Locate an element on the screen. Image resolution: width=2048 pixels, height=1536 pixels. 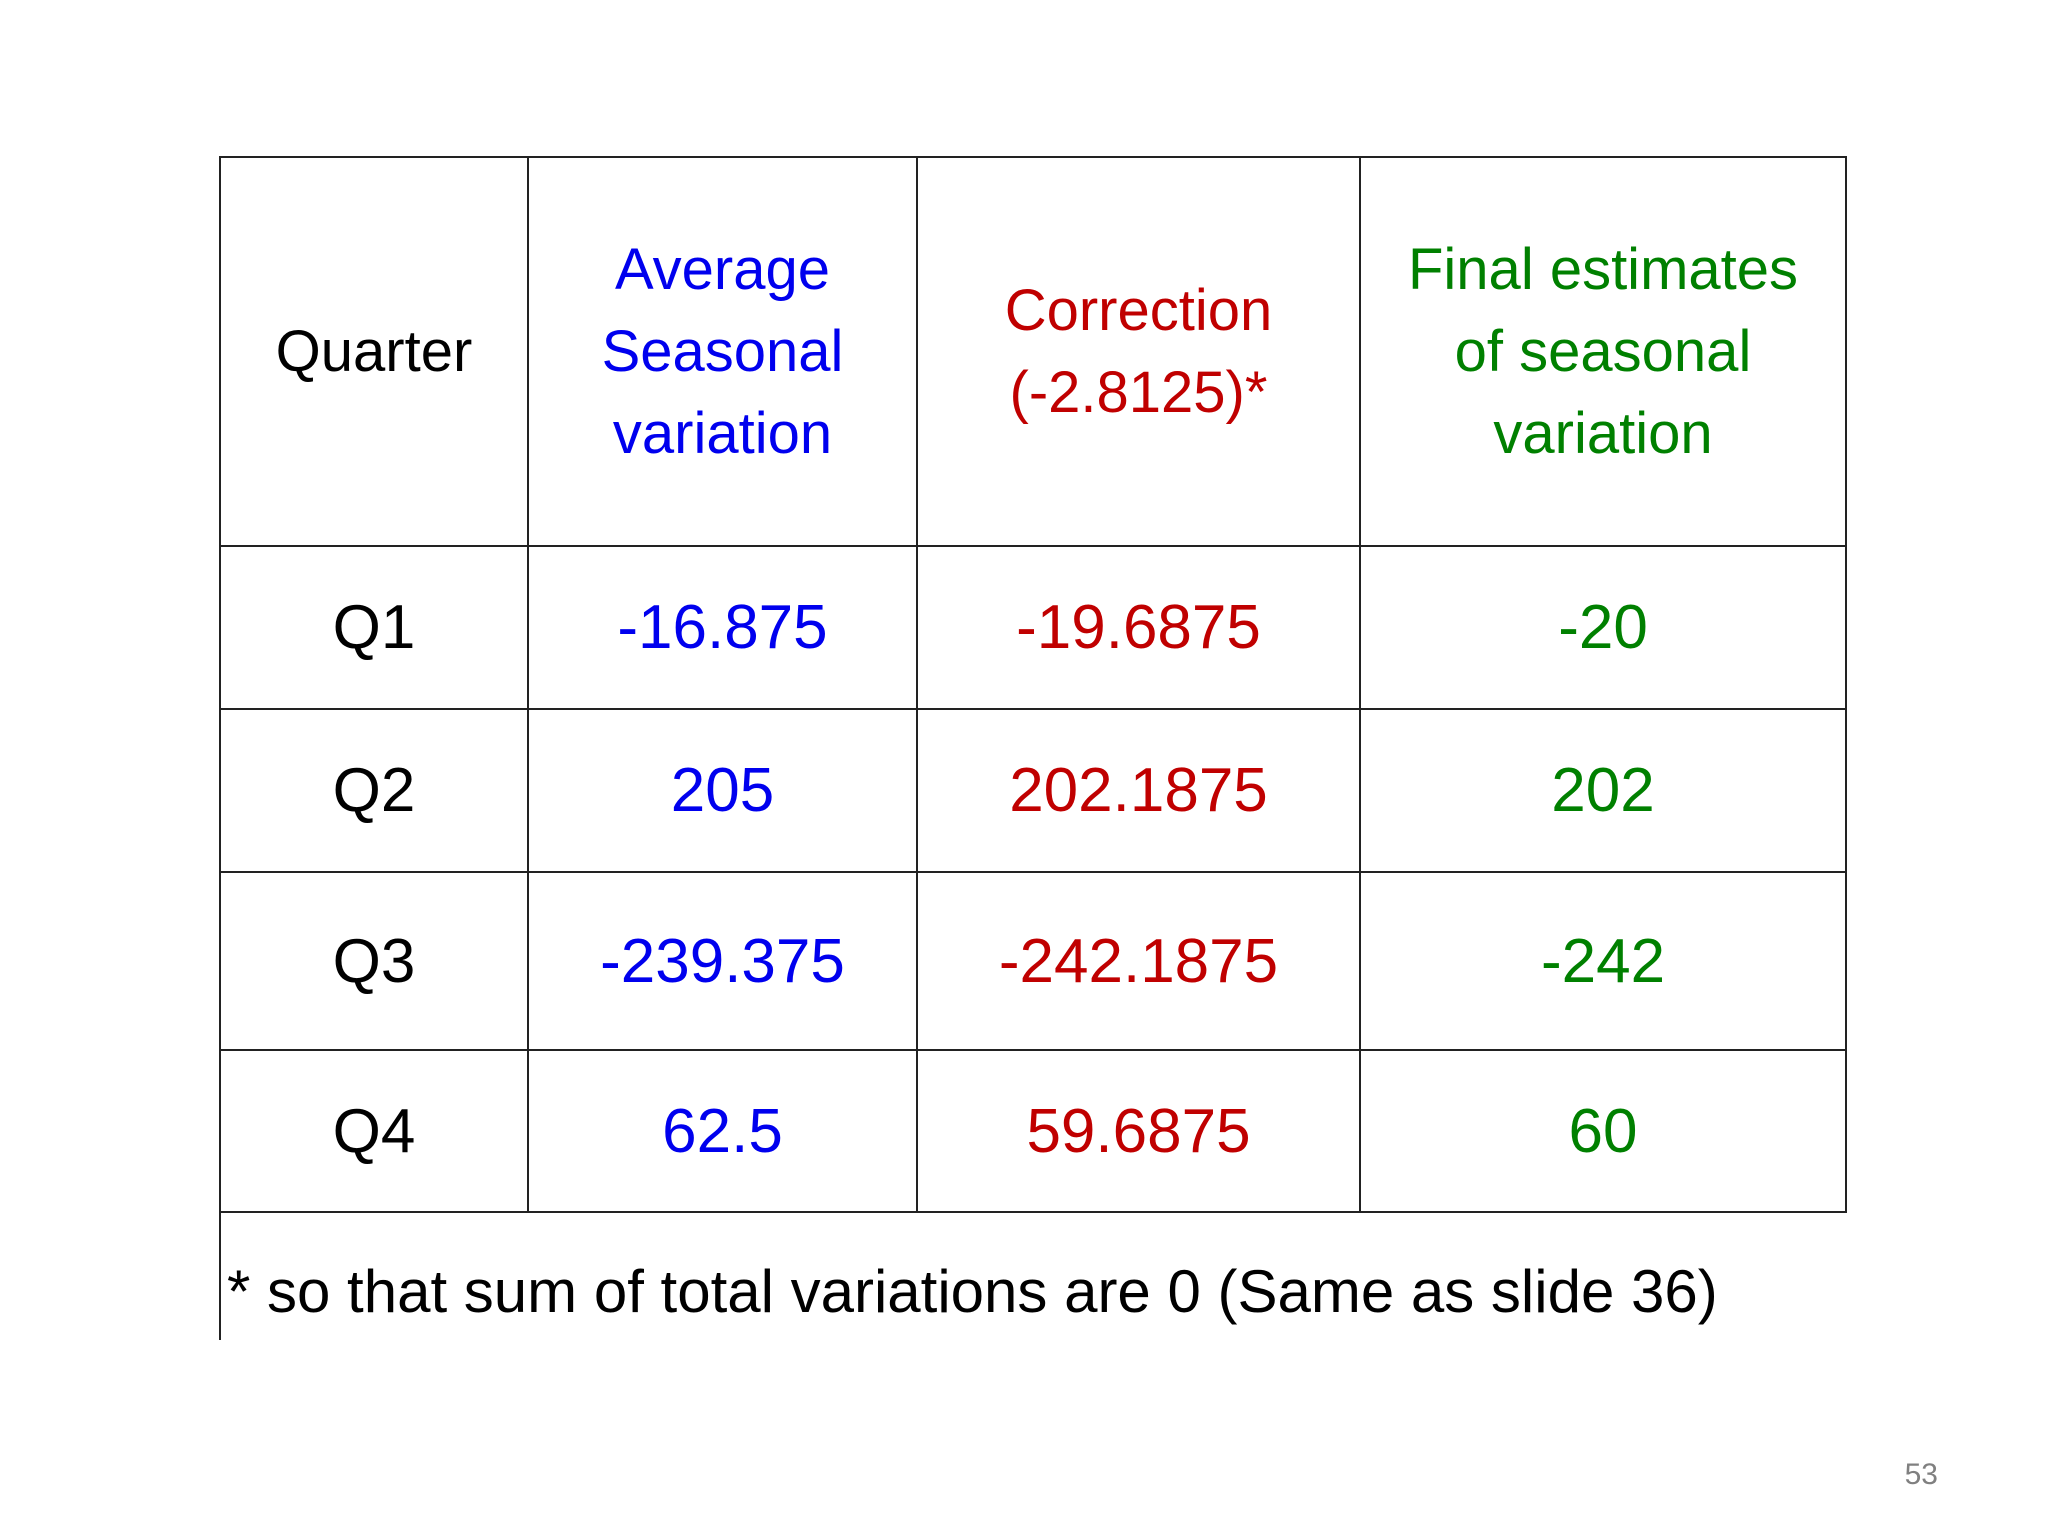
header-final-line-1: Final estimates is located at coordinates (1603, 269).